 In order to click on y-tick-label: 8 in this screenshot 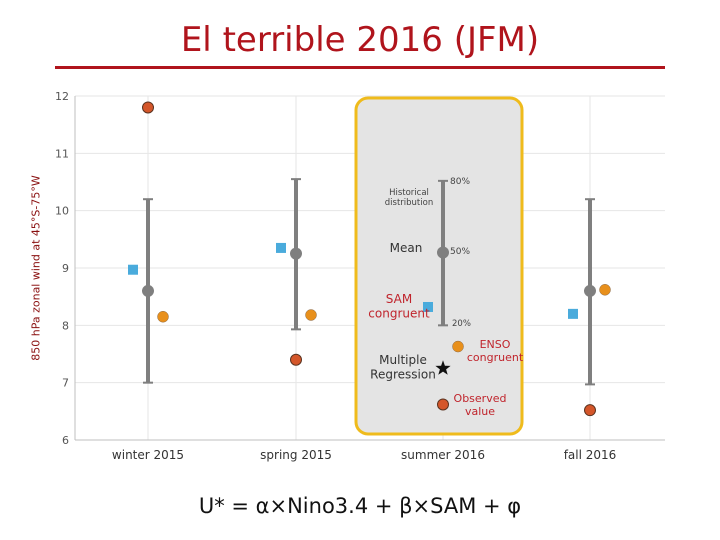, I will do `click(65, 325)`.